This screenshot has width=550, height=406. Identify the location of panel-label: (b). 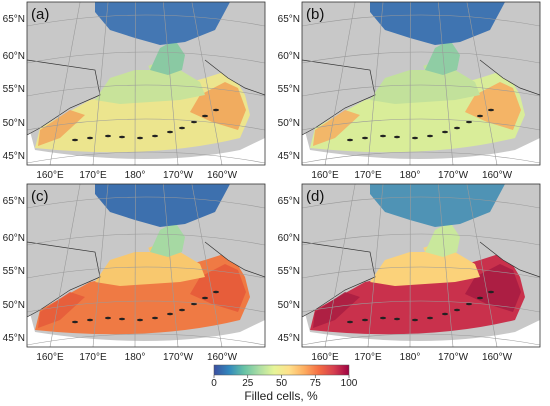
(315, 14).